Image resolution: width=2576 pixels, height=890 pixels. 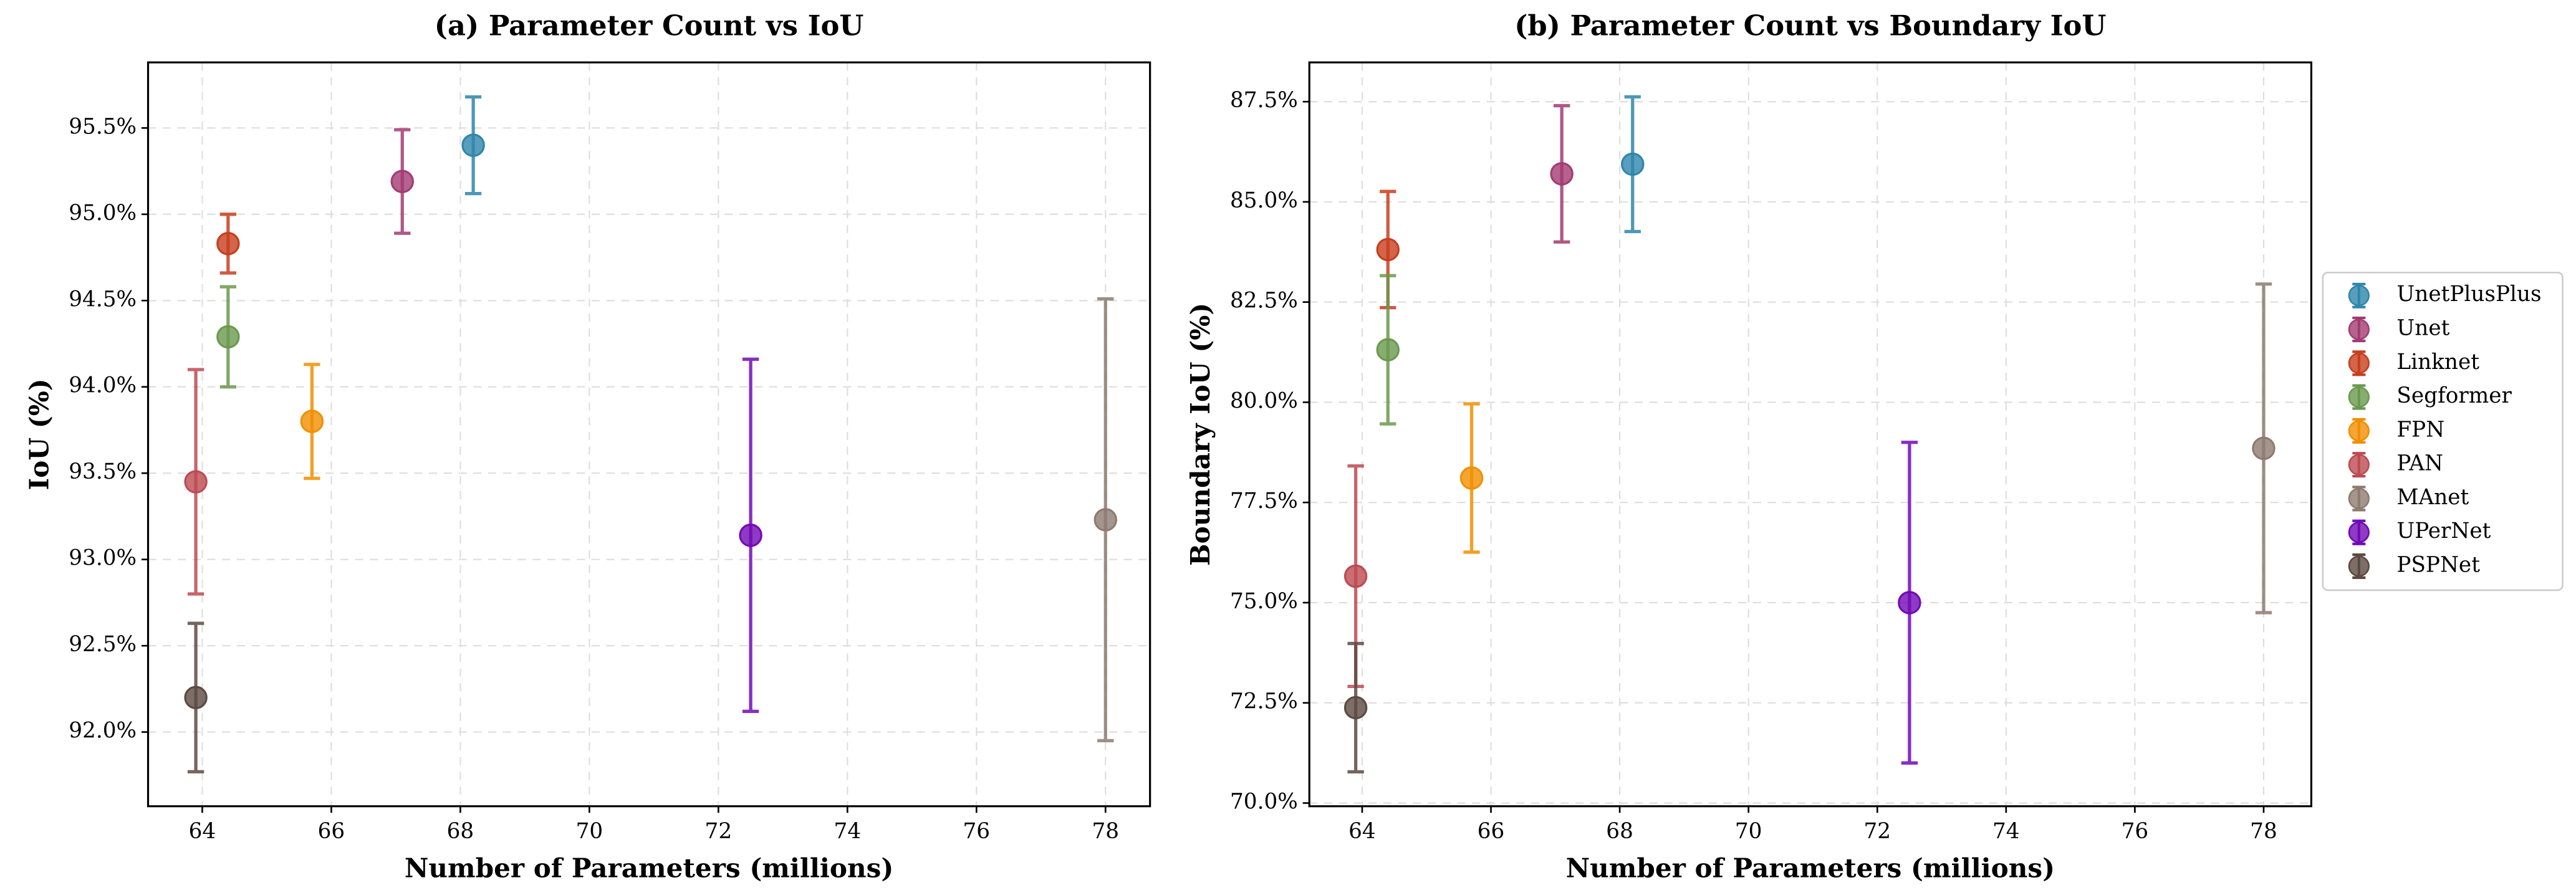 I want to click on legend-label: Linknet, so click(x=2437, y=362).